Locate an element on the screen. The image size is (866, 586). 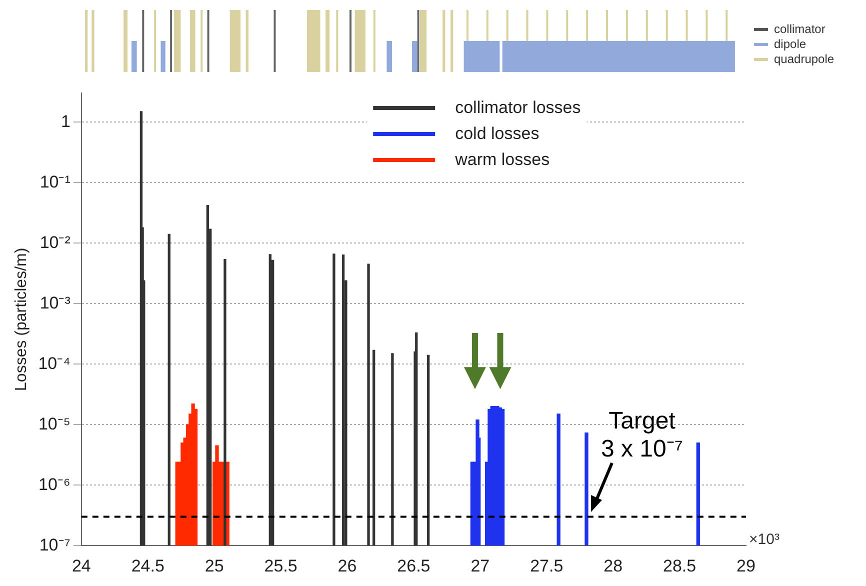
y-tick-label: 10⁻⁶ is located at coordinates (54, 484).